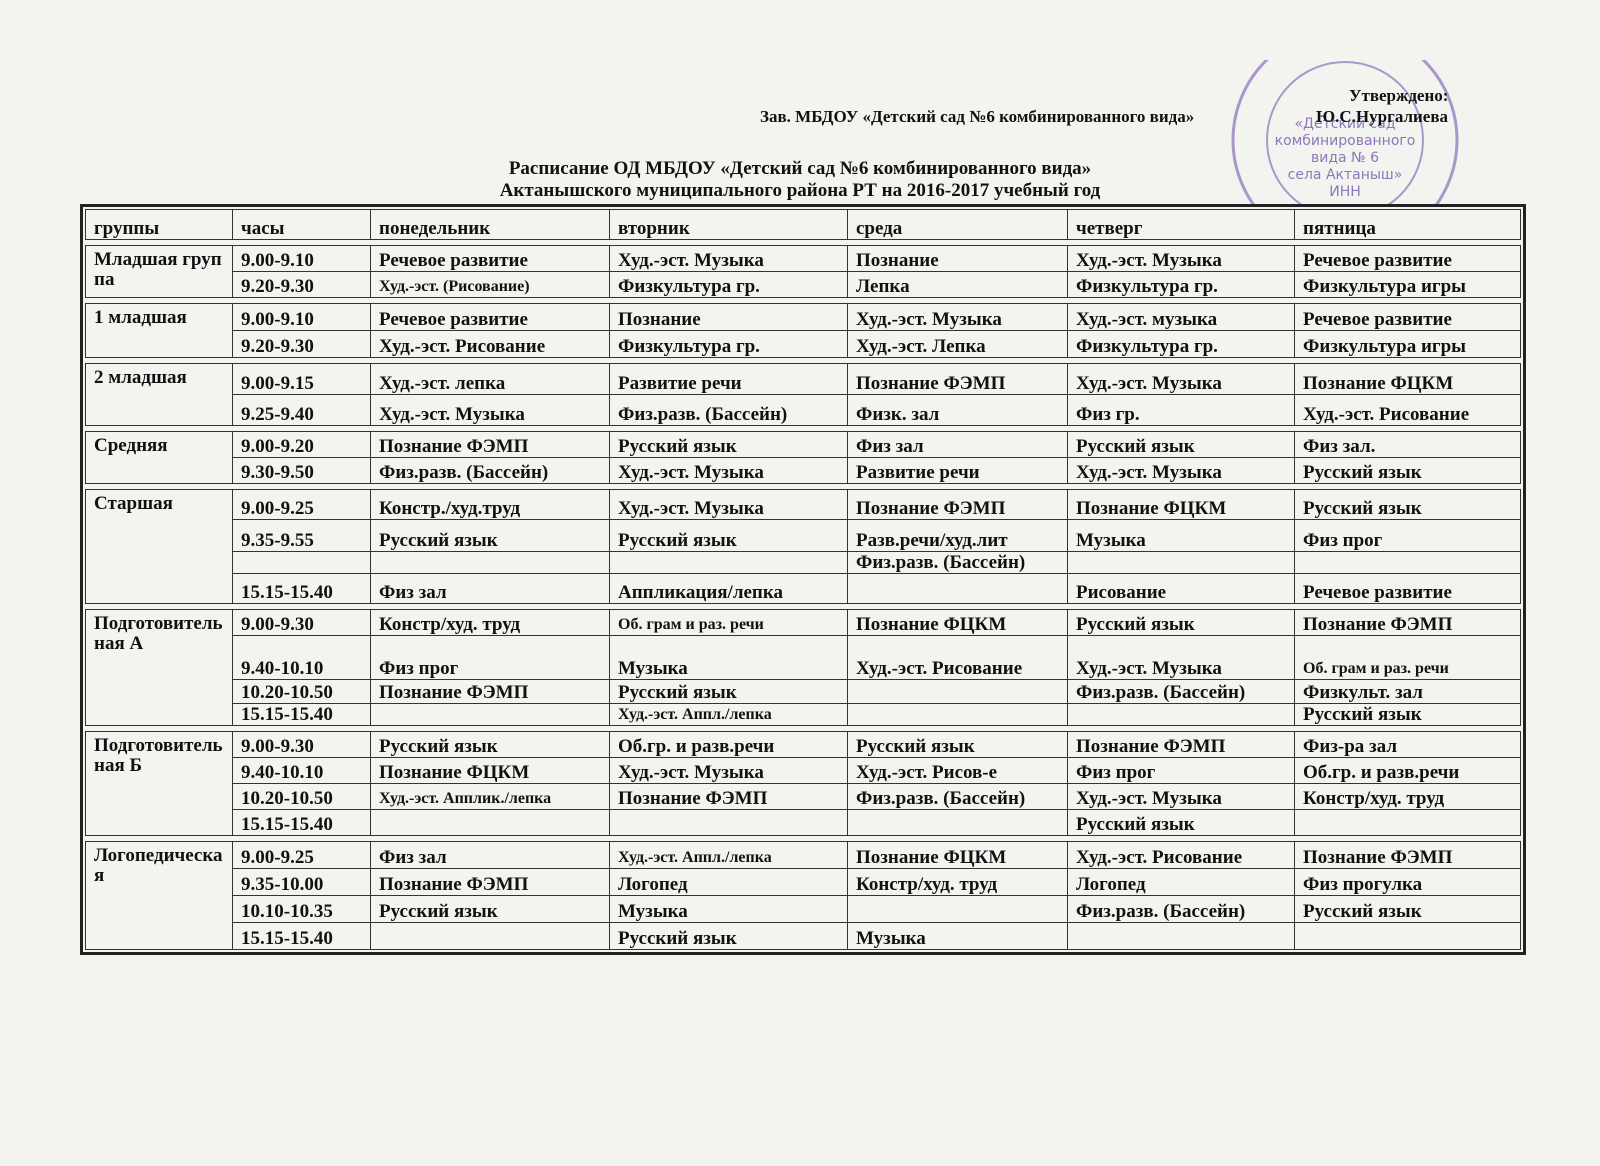 The image size is (1600, 1166). I want to click on activity-cell: Развитие речи, so click(957, 470).